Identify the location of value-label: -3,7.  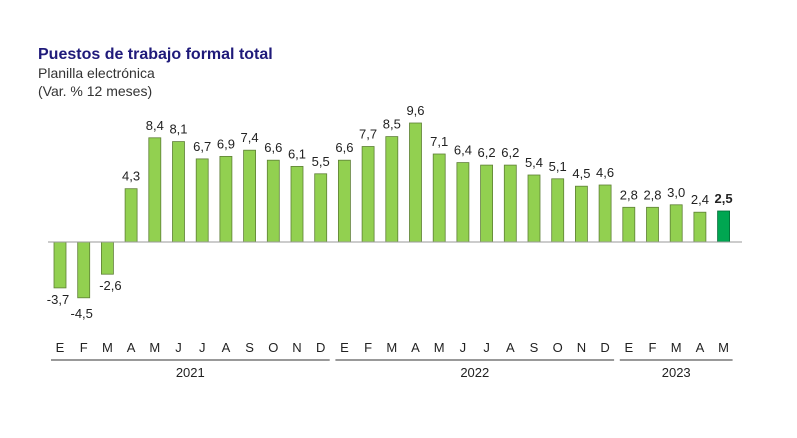
(58, 299).